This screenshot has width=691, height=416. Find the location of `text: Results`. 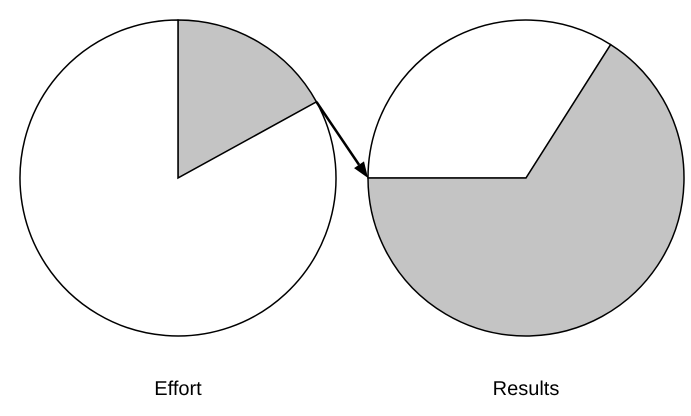

text: Results is located at coordinates (526, 389).